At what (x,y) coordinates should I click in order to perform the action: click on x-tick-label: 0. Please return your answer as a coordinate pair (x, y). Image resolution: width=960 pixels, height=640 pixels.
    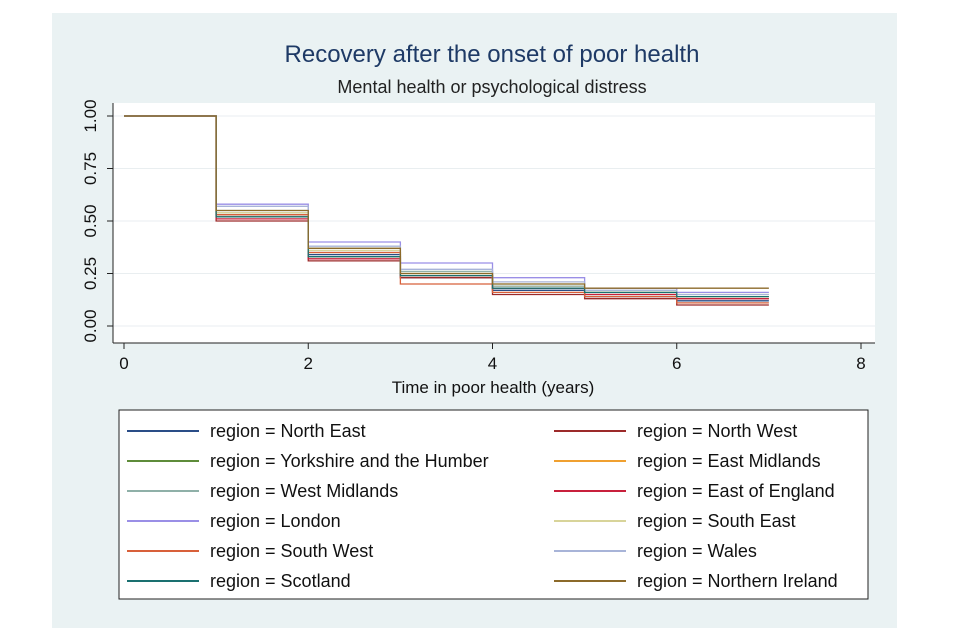
    Looking at the image, I should click on (123, 363).